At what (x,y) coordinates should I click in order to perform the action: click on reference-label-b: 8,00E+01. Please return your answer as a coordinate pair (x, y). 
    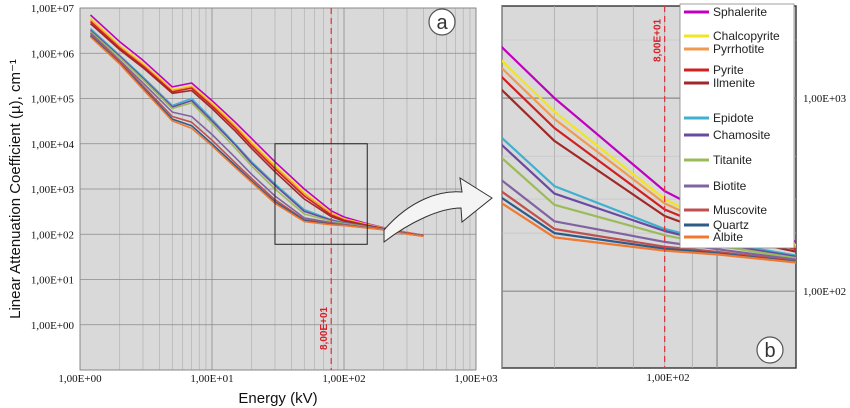
    Looking at the image, I should click on (658, 40).